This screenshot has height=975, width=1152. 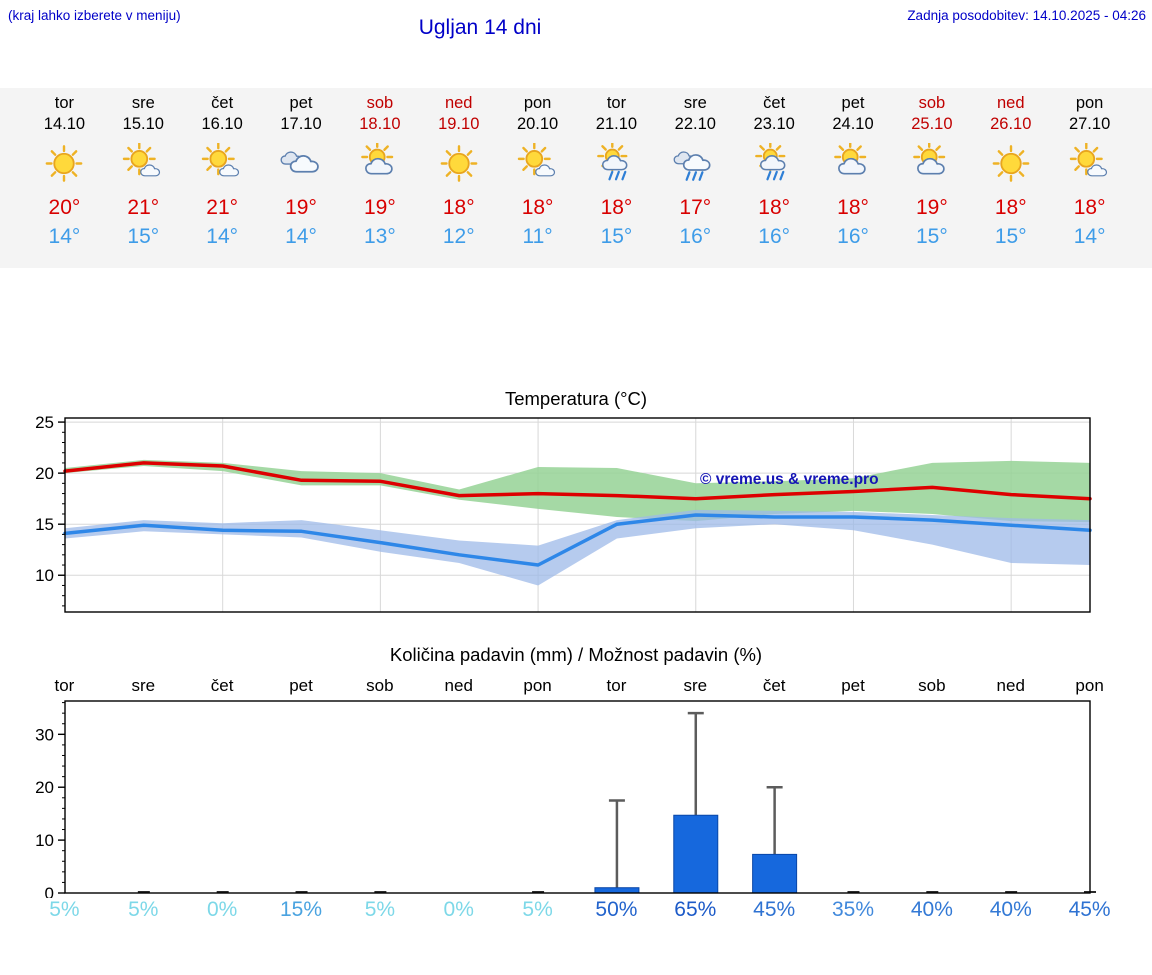 What do you see at coordinates (44, 524) in the screenshot?
I see `y-tick-label: 15` at bounding box center [44, 524].